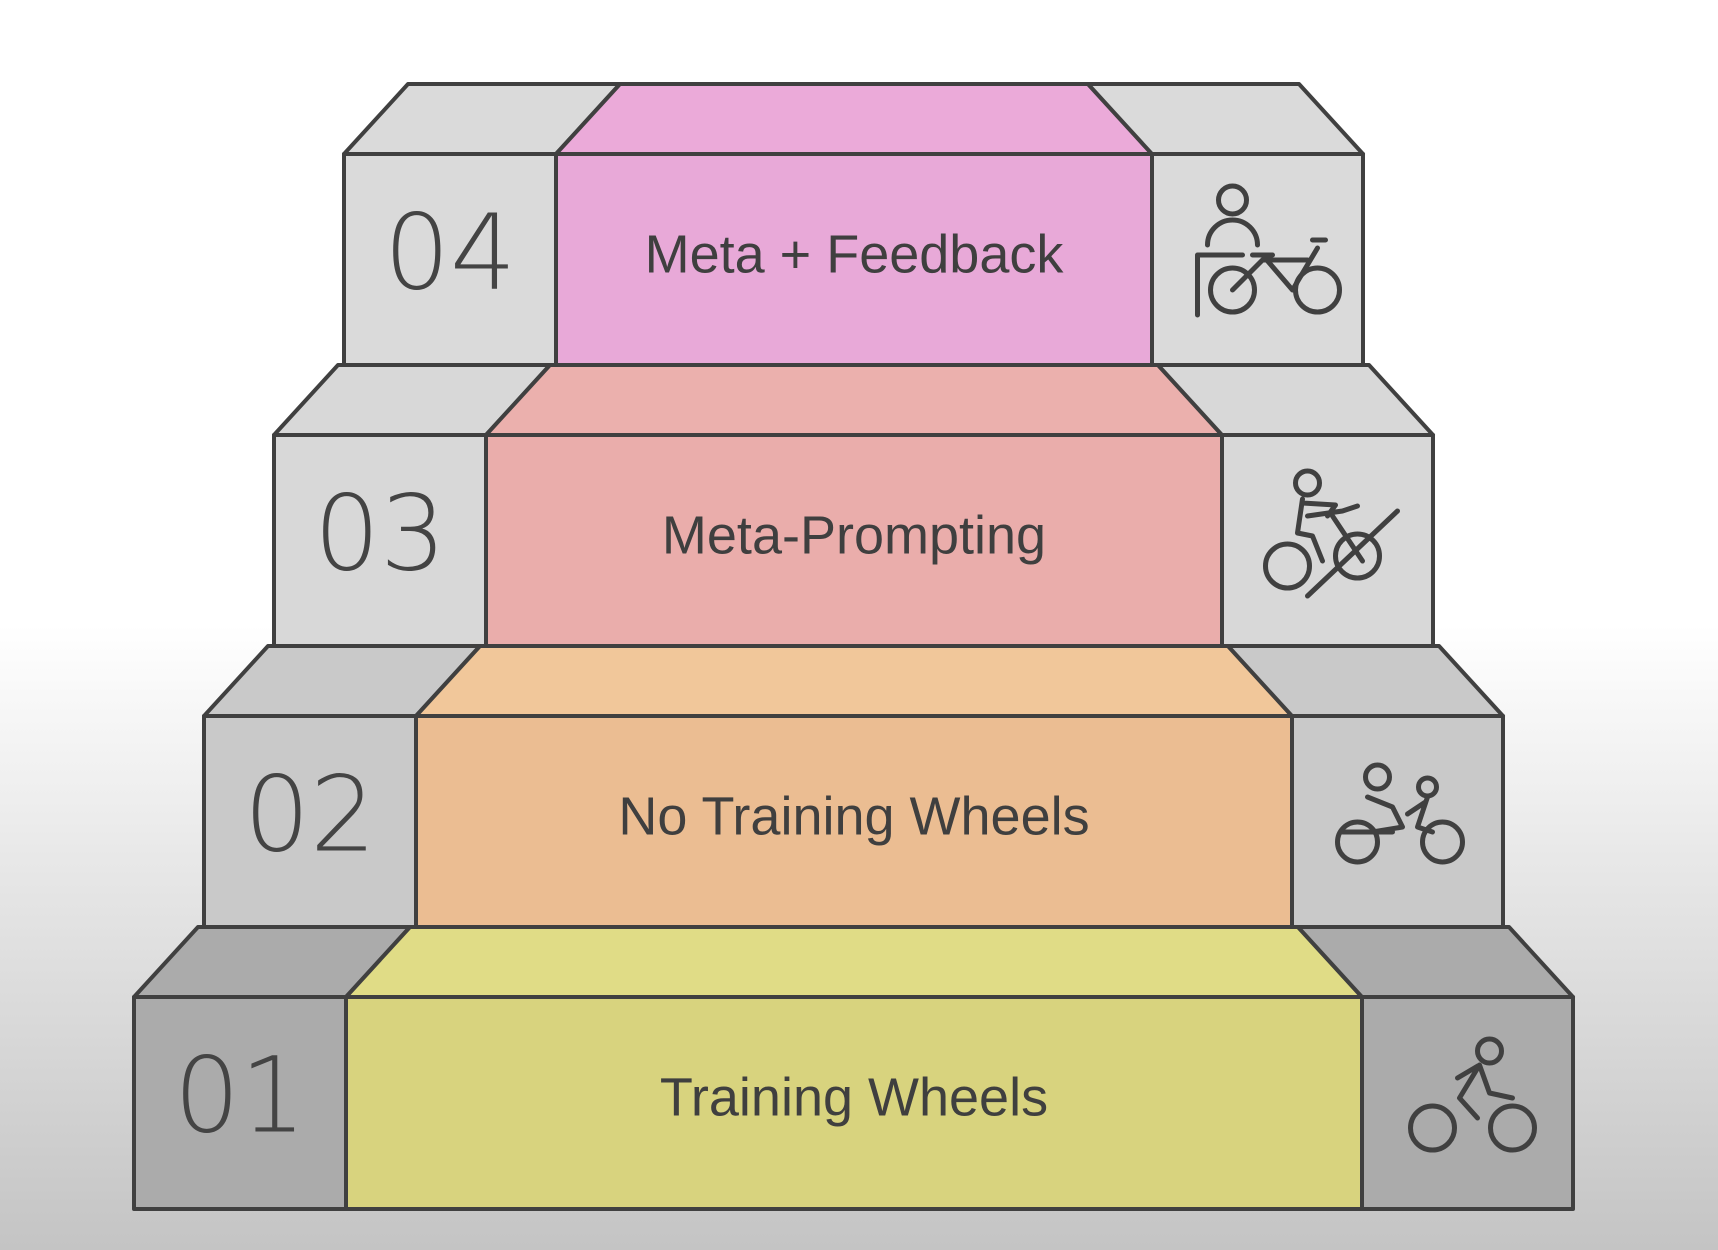  What do you see at coordinates (853, 816) in the screenshot?
I see `step-label: No Training Wheels` at bounding box center [853, 816].